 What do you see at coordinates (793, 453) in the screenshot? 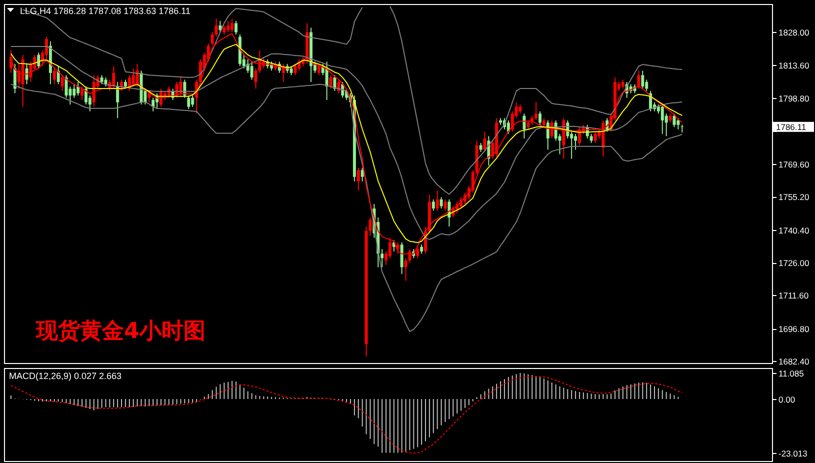
I see `y-tick-label: -23.013` at bounding box center [793, 453].